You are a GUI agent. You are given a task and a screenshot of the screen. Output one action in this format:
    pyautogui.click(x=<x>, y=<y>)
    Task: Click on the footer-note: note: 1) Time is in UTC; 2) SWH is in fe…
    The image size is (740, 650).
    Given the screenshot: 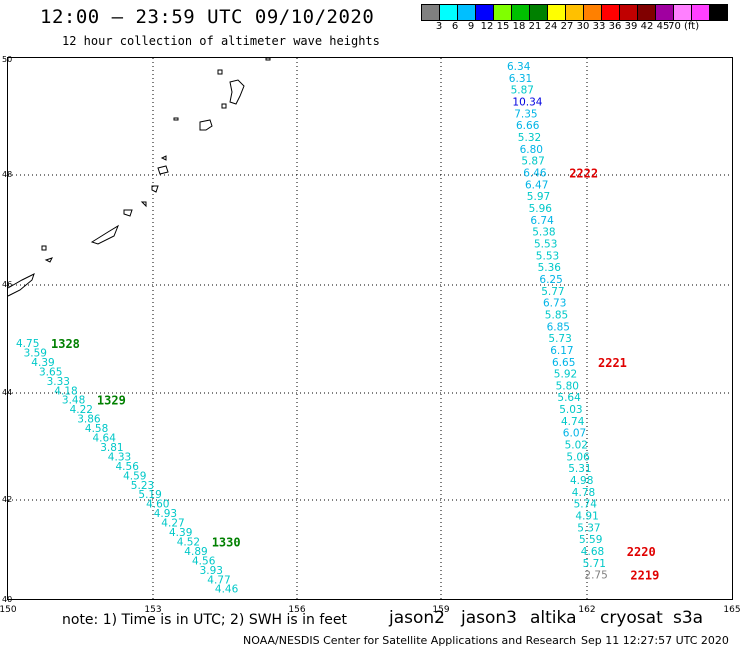 What is the action you would take?
    pyautogui.click(x=205, y=620)
    